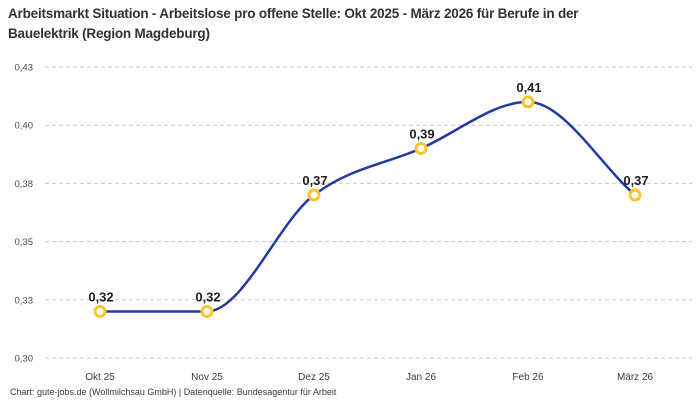  Describe the element at coordinates (24, 184) in the screenshot. I see `y-tick-label: 0,38` at that location.